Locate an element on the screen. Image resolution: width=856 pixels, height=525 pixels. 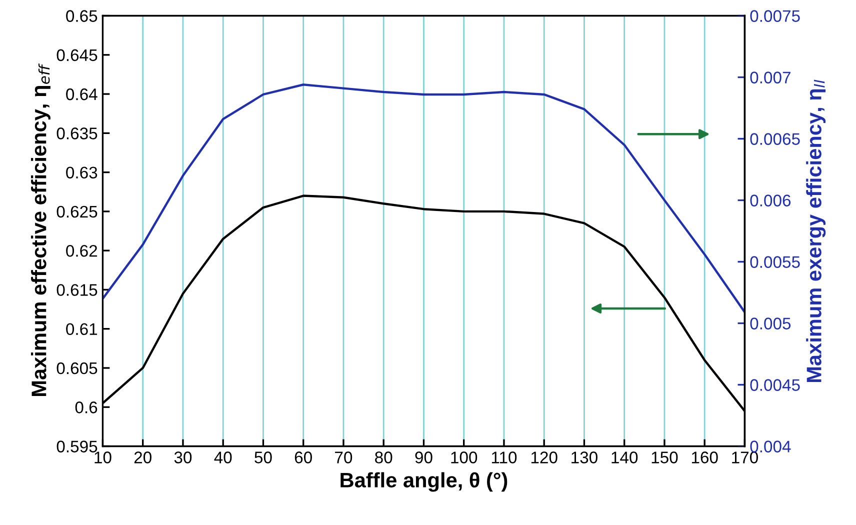
x-tick-label: 20 is located at coordinates (143, 458).